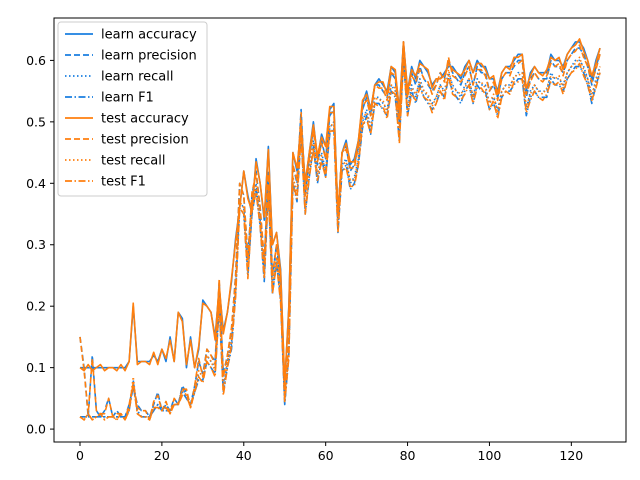 The width and height of the screenshot is (640, 480). What do you see at coordinates (133, 161) in the screenshot?
I see `legend-label: test recall` at bounding box center [133, 161].